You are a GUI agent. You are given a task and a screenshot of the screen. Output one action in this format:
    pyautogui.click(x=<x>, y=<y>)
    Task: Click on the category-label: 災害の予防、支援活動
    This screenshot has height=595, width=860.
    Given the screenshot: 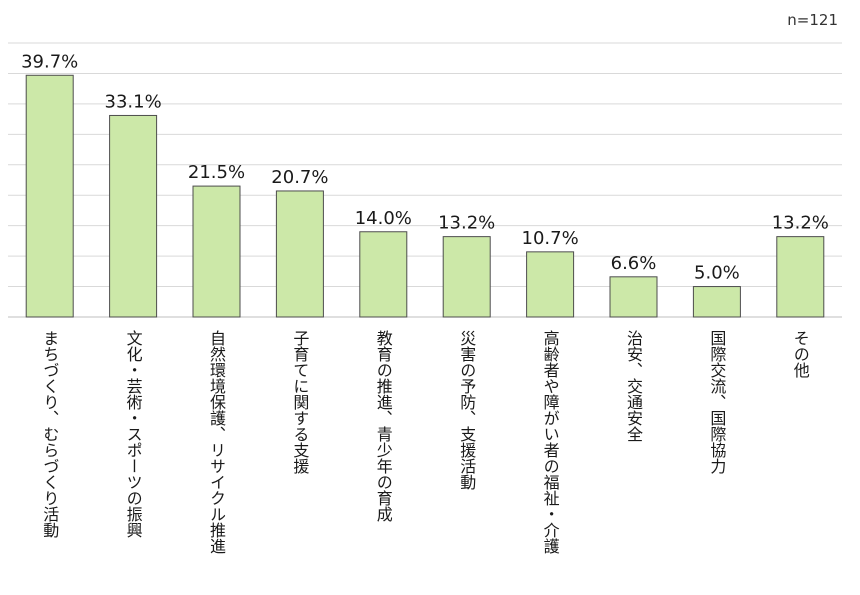 What is the action you would take?
    pyautogui.click(x=466, y=410)
    